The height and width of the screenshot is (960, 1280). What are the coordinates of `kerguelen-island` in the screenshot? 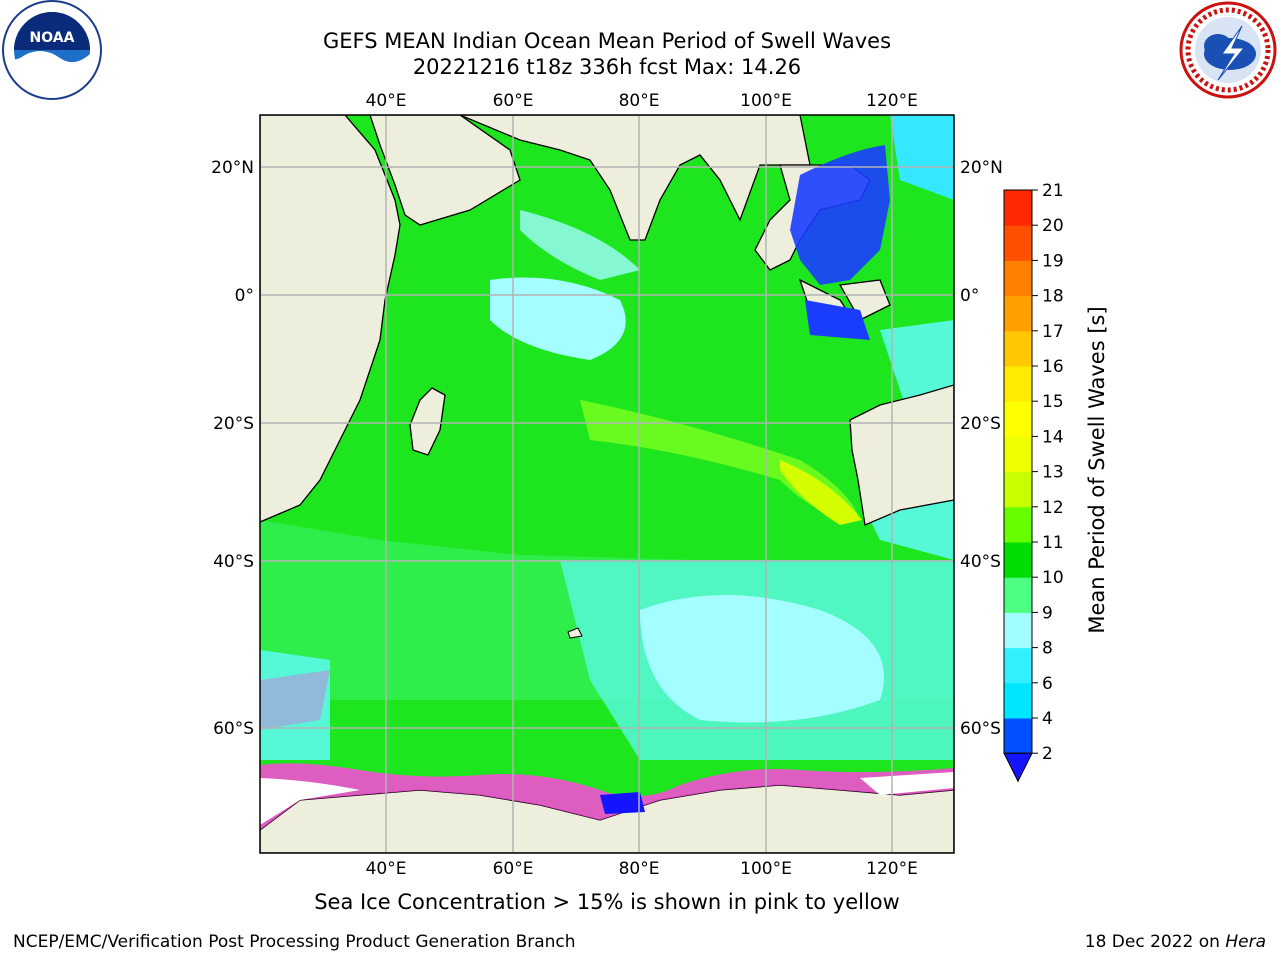 It's located at (575, 633).